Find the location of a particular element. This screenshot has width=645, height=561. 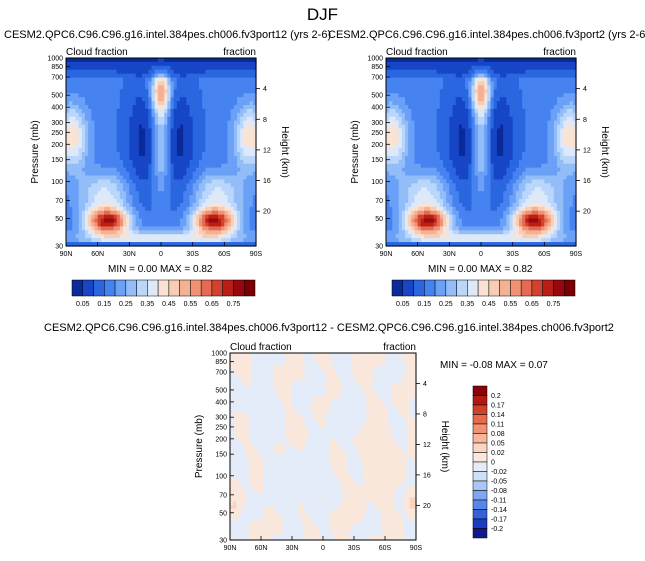

y-tick-label: 700 is located at coordinates (377, 78).